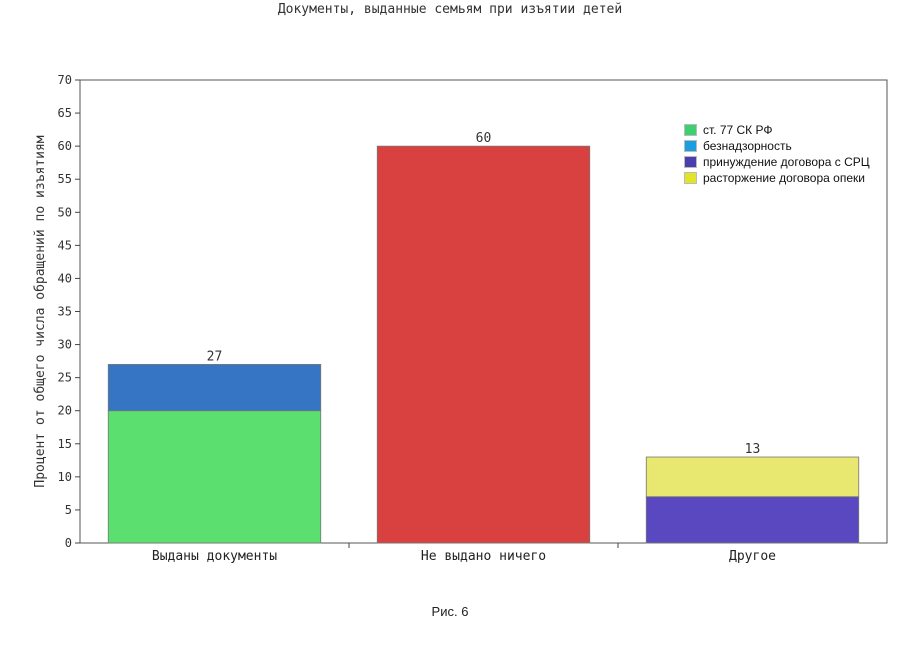 The image size is (900, 662). What do you see at coordinates (483, 556) in the screenshot?
I see `x-tick-label: Не выдано ничего` at bounding box center [483, 556].